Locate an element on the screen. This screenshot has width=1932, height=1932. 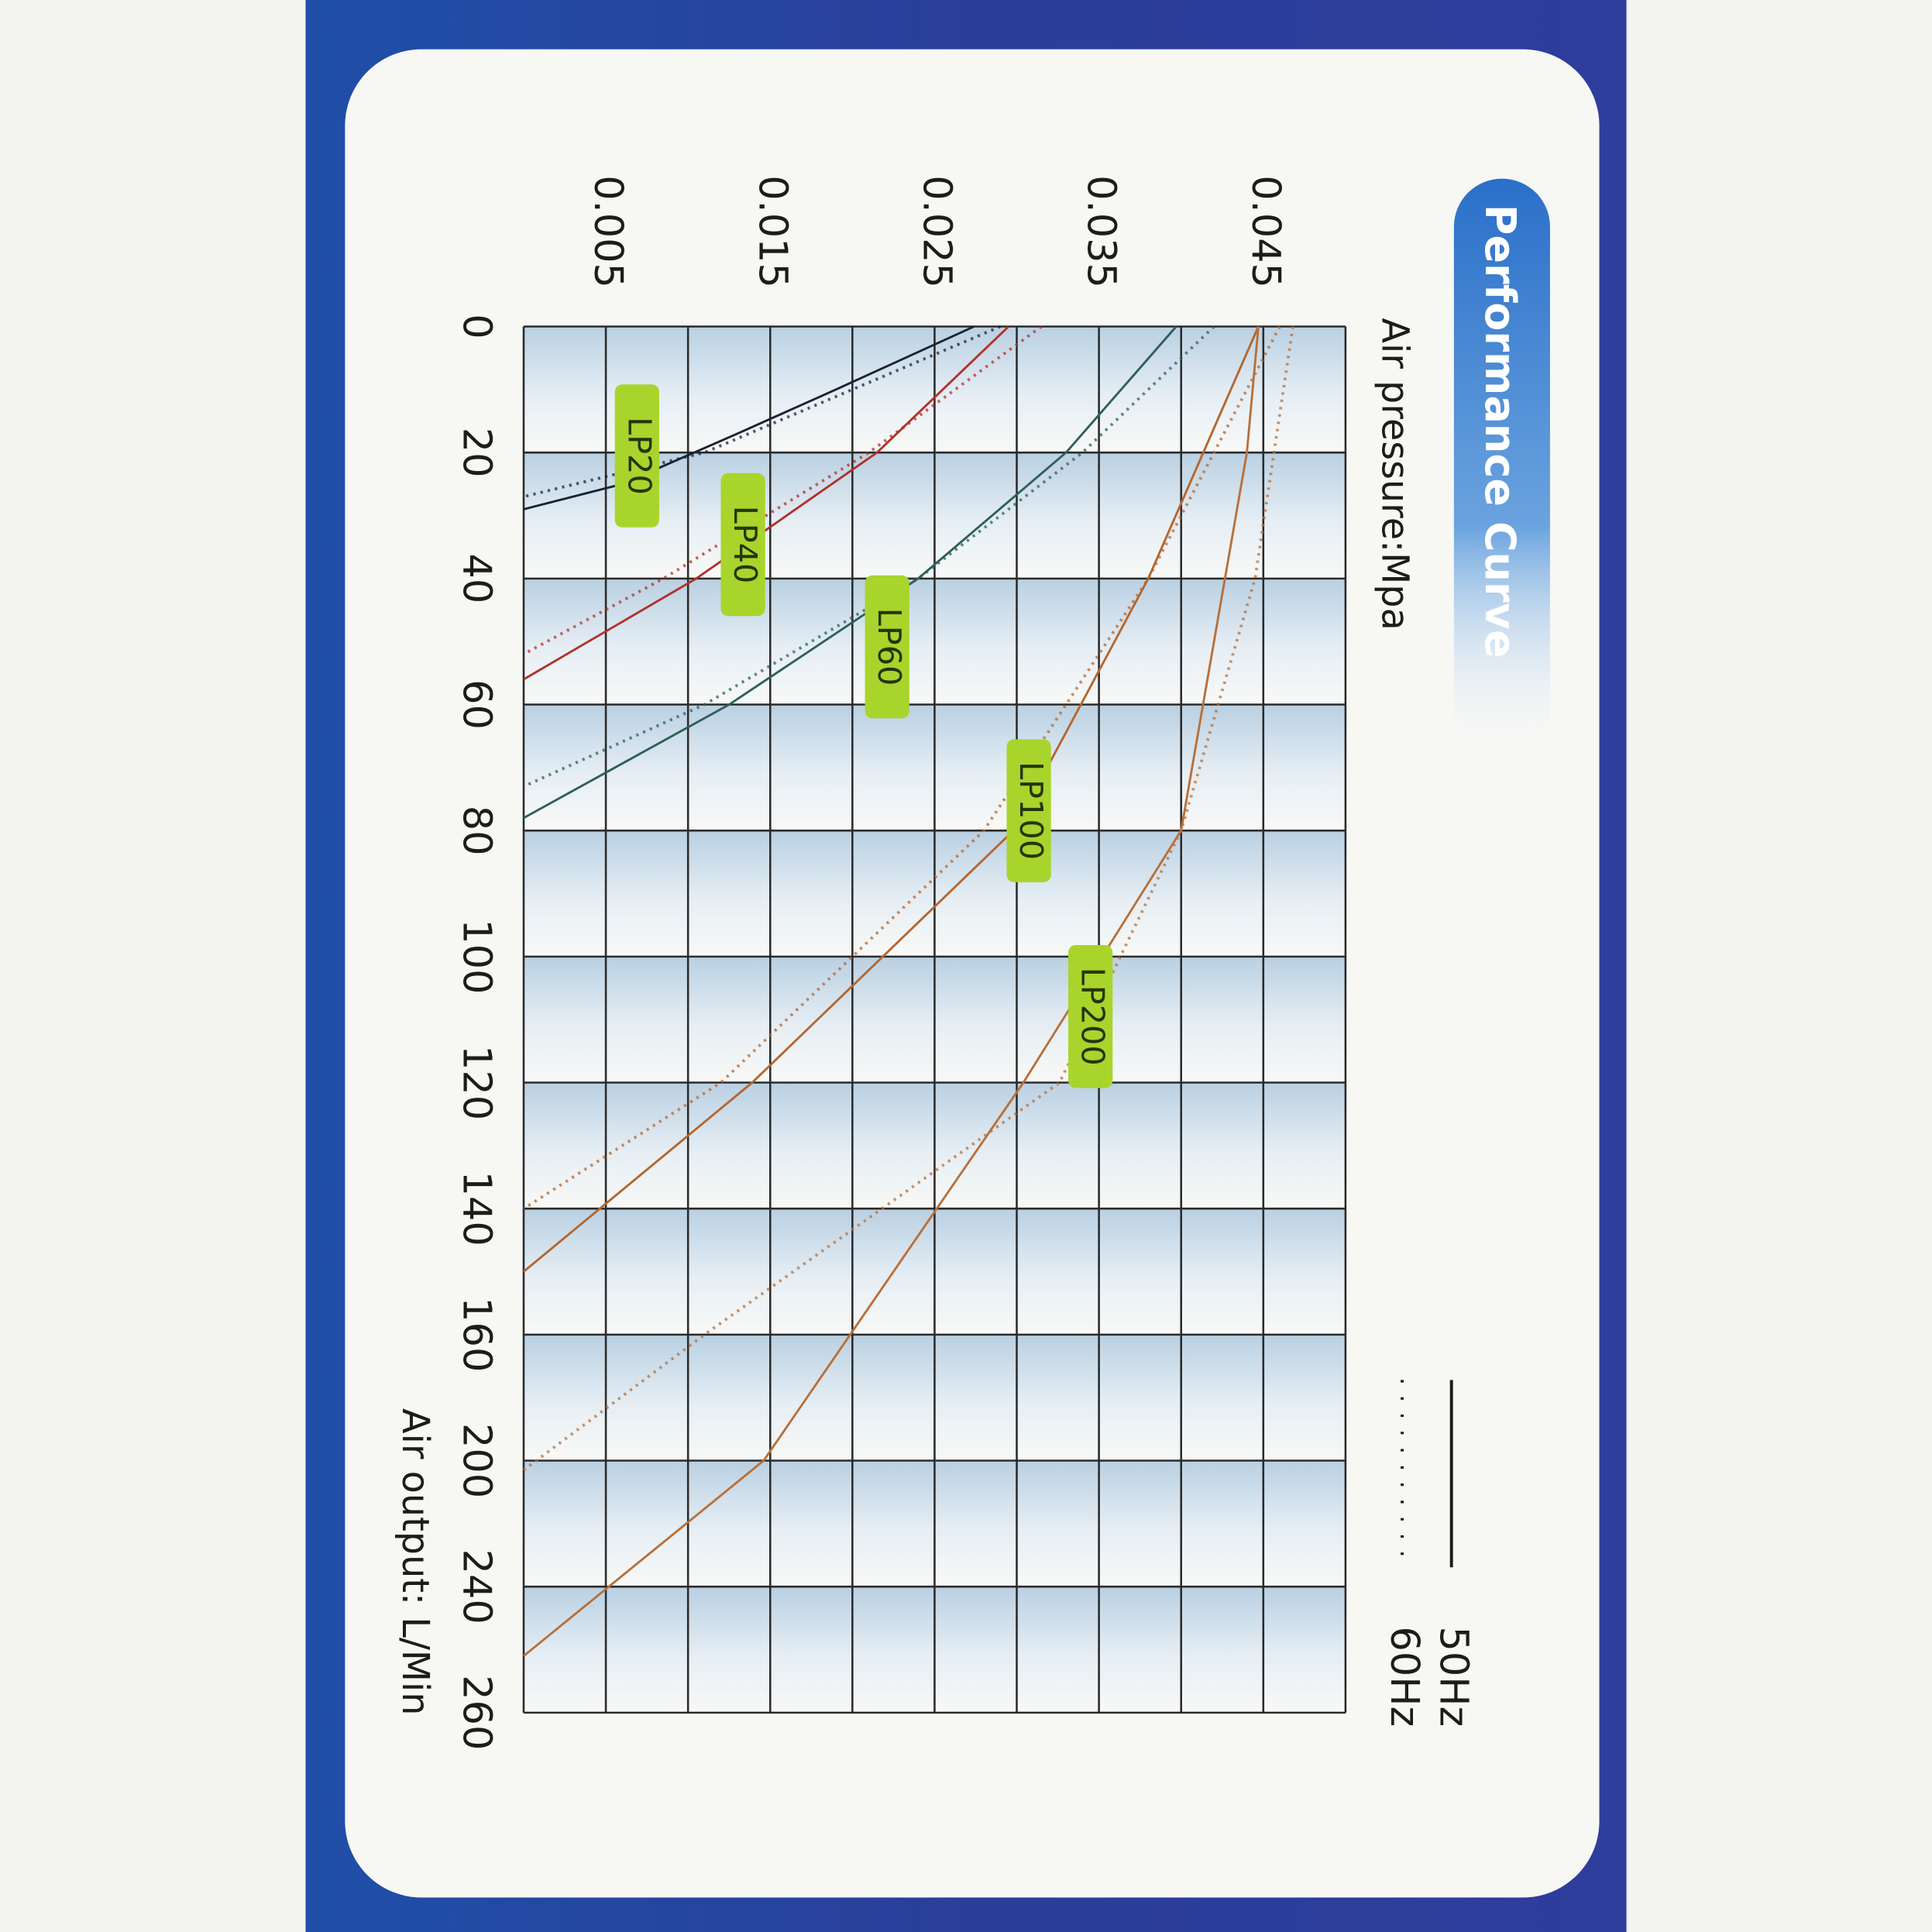
y-tick-label: 0.005 is located at coordinates (608, 232).